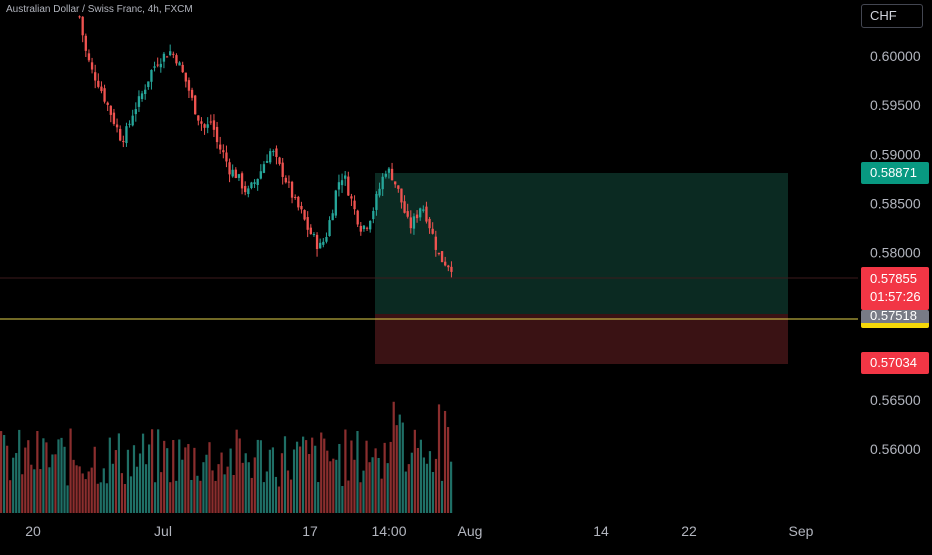  Describe the element at coordinates (892, 16) in the screenshot. I see `currency-button: CHF` at that location.